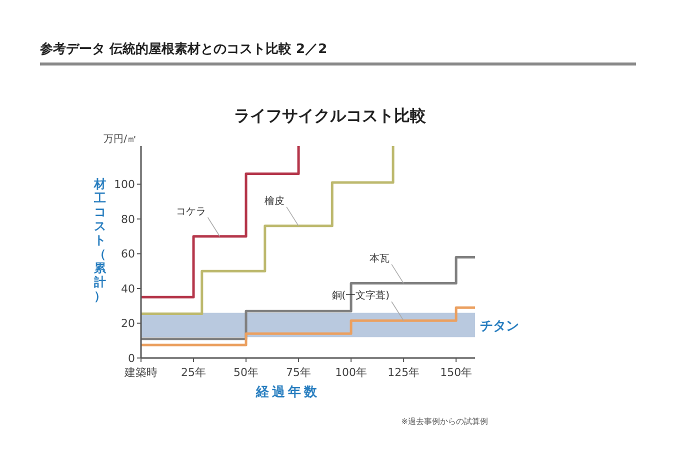 The width and height of the screenshot is (673, 456). What do you see at coordinates (299, 372) in the screenshot?
I see `x-tick-label: 75年` at bounding box center [299, 372].